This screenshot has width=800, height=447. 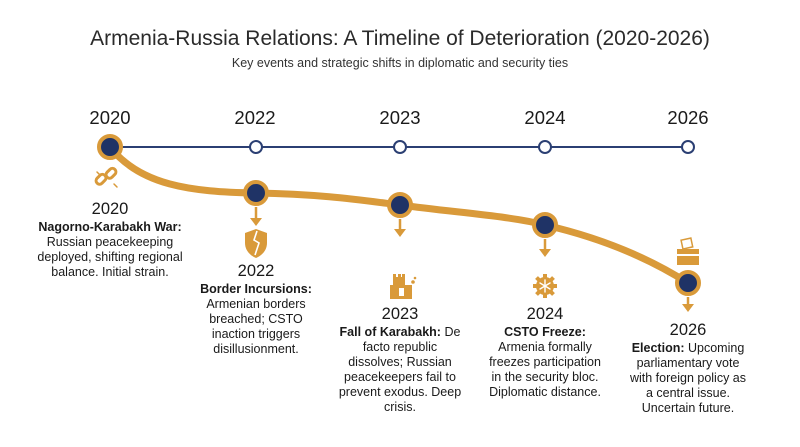 I want to click on timeline-year-2022: 2022, so click(x=255, y=117).